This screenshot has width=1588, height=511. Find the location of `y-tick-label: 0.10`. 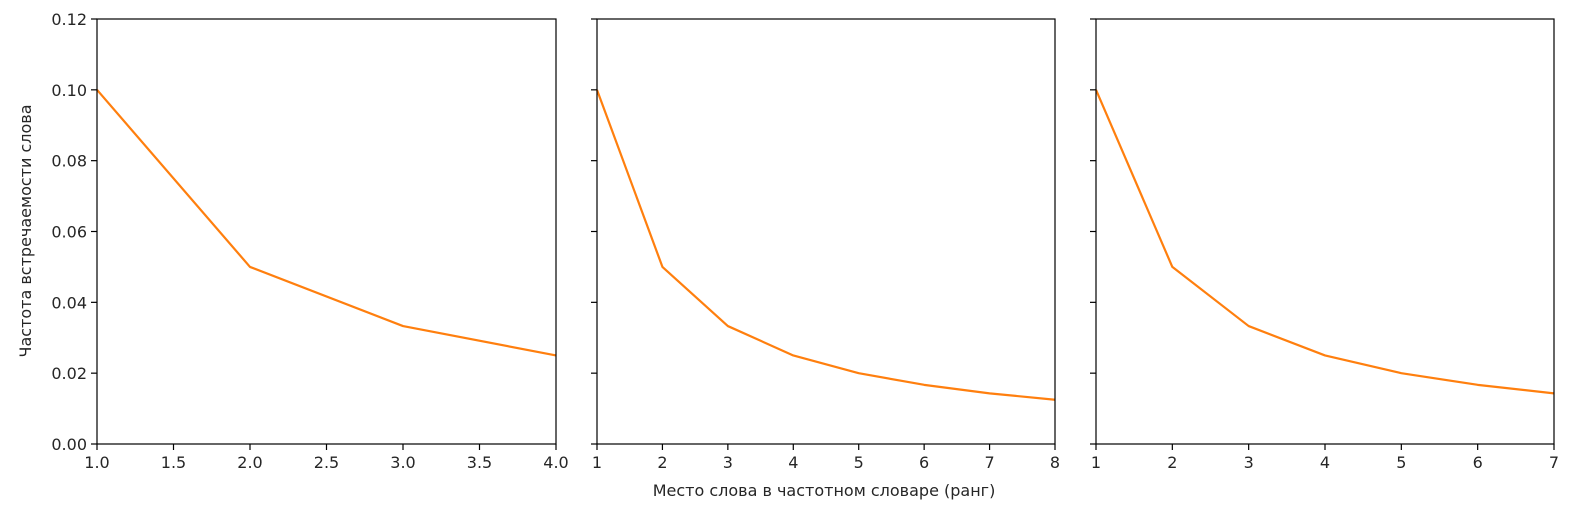

y-tick-label: 0.10 is located at coordinates (69, 90).